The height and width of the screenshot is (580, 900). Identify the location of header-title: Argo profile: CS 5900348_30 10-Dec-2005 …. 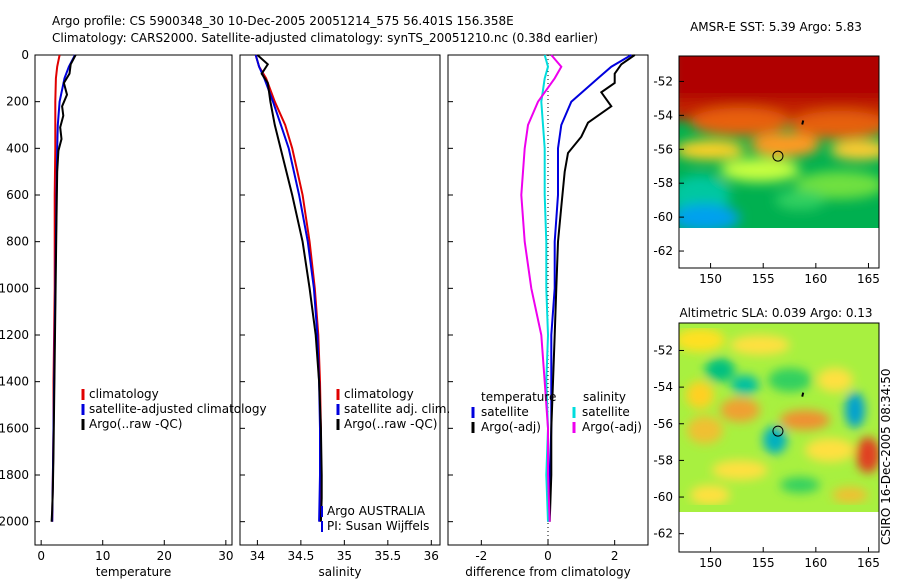
(283, 21).